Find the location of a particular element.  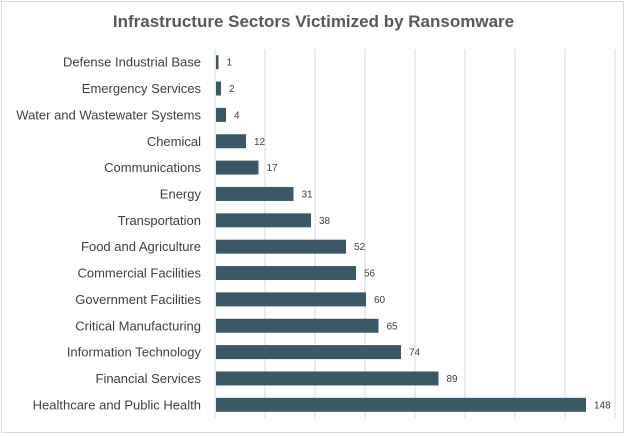

data-label: 31 is located at coordinates (308, 194).